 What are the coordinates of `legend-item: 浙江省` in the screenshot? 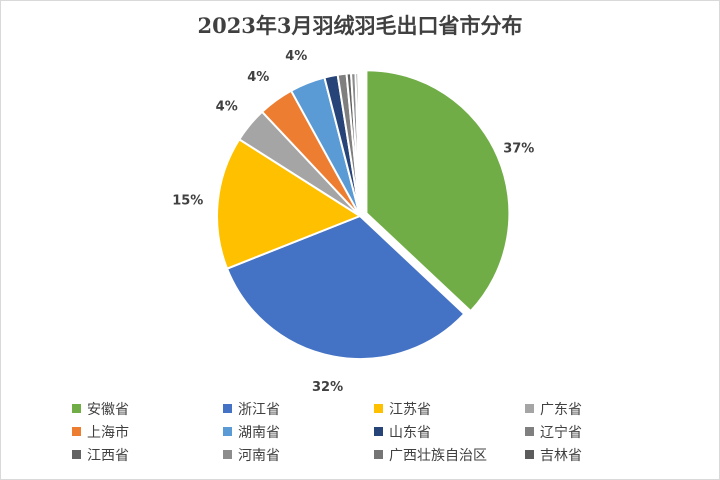 It's located at (298, 408).